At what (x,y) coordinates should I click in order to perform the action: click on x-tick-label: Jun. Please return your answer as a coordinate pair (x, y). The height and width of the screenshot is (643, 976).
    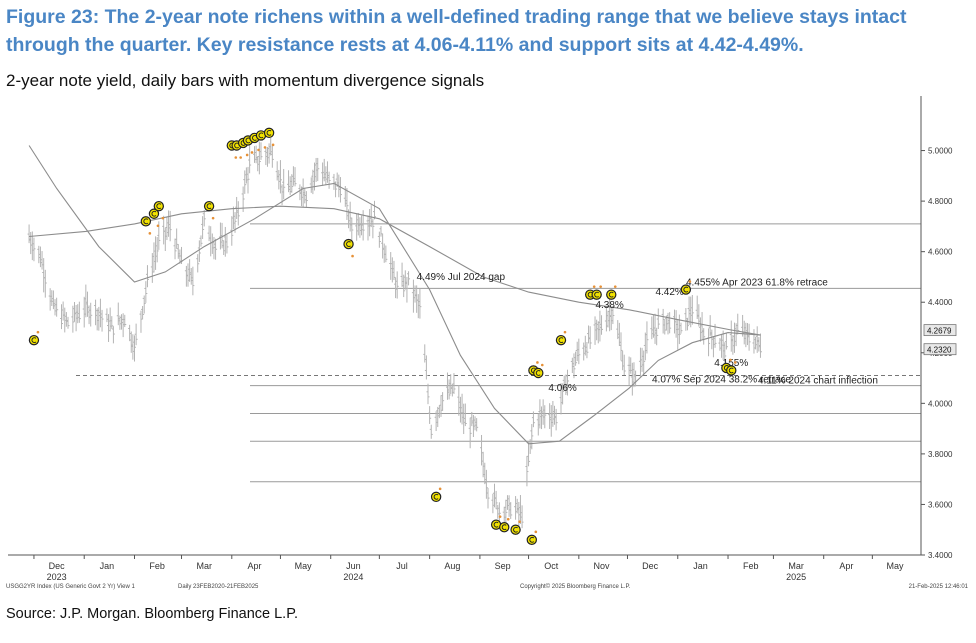
    Looking at the image, I should click on (353, 566).